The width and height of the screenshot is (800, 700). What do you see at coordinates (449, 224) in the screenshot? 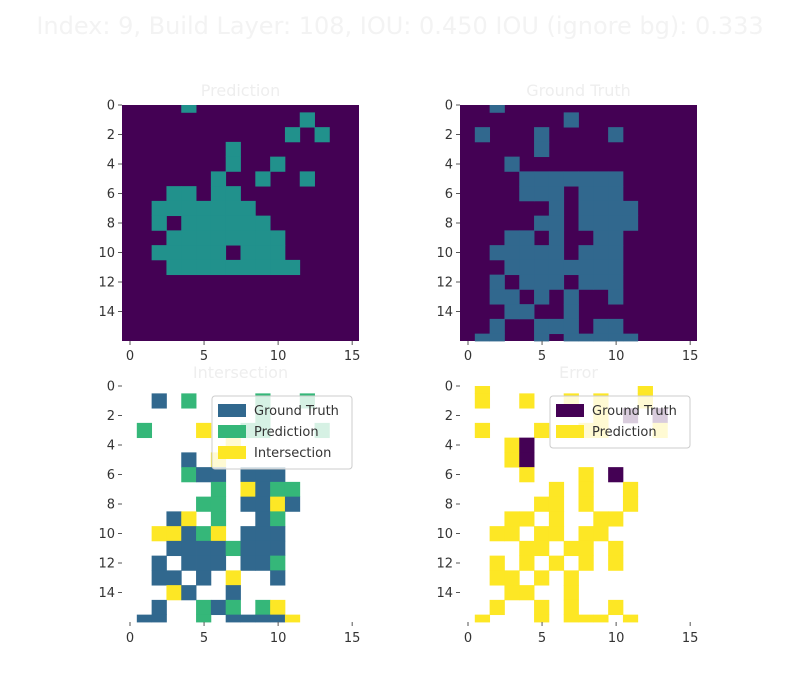
I see `y-tick-label: 8` at bounding box center [449, 224].